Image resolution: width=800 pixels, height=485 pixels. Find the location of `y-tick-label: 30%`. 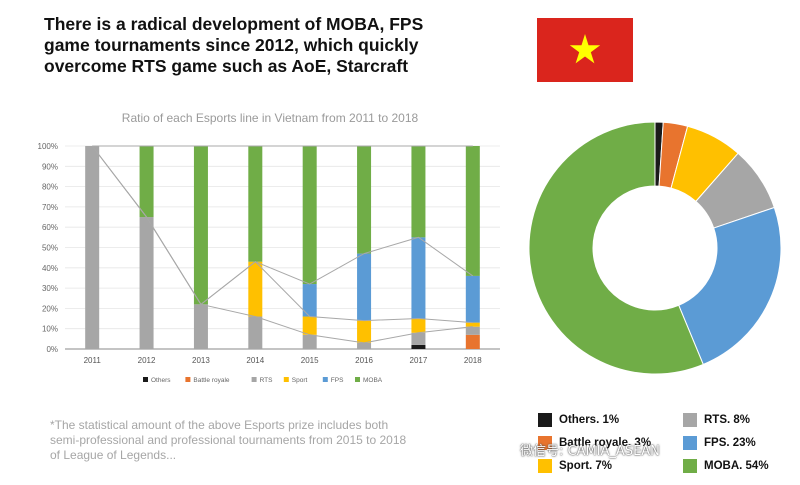

y-tick-label: 30% is located at coordinates (50, 288).